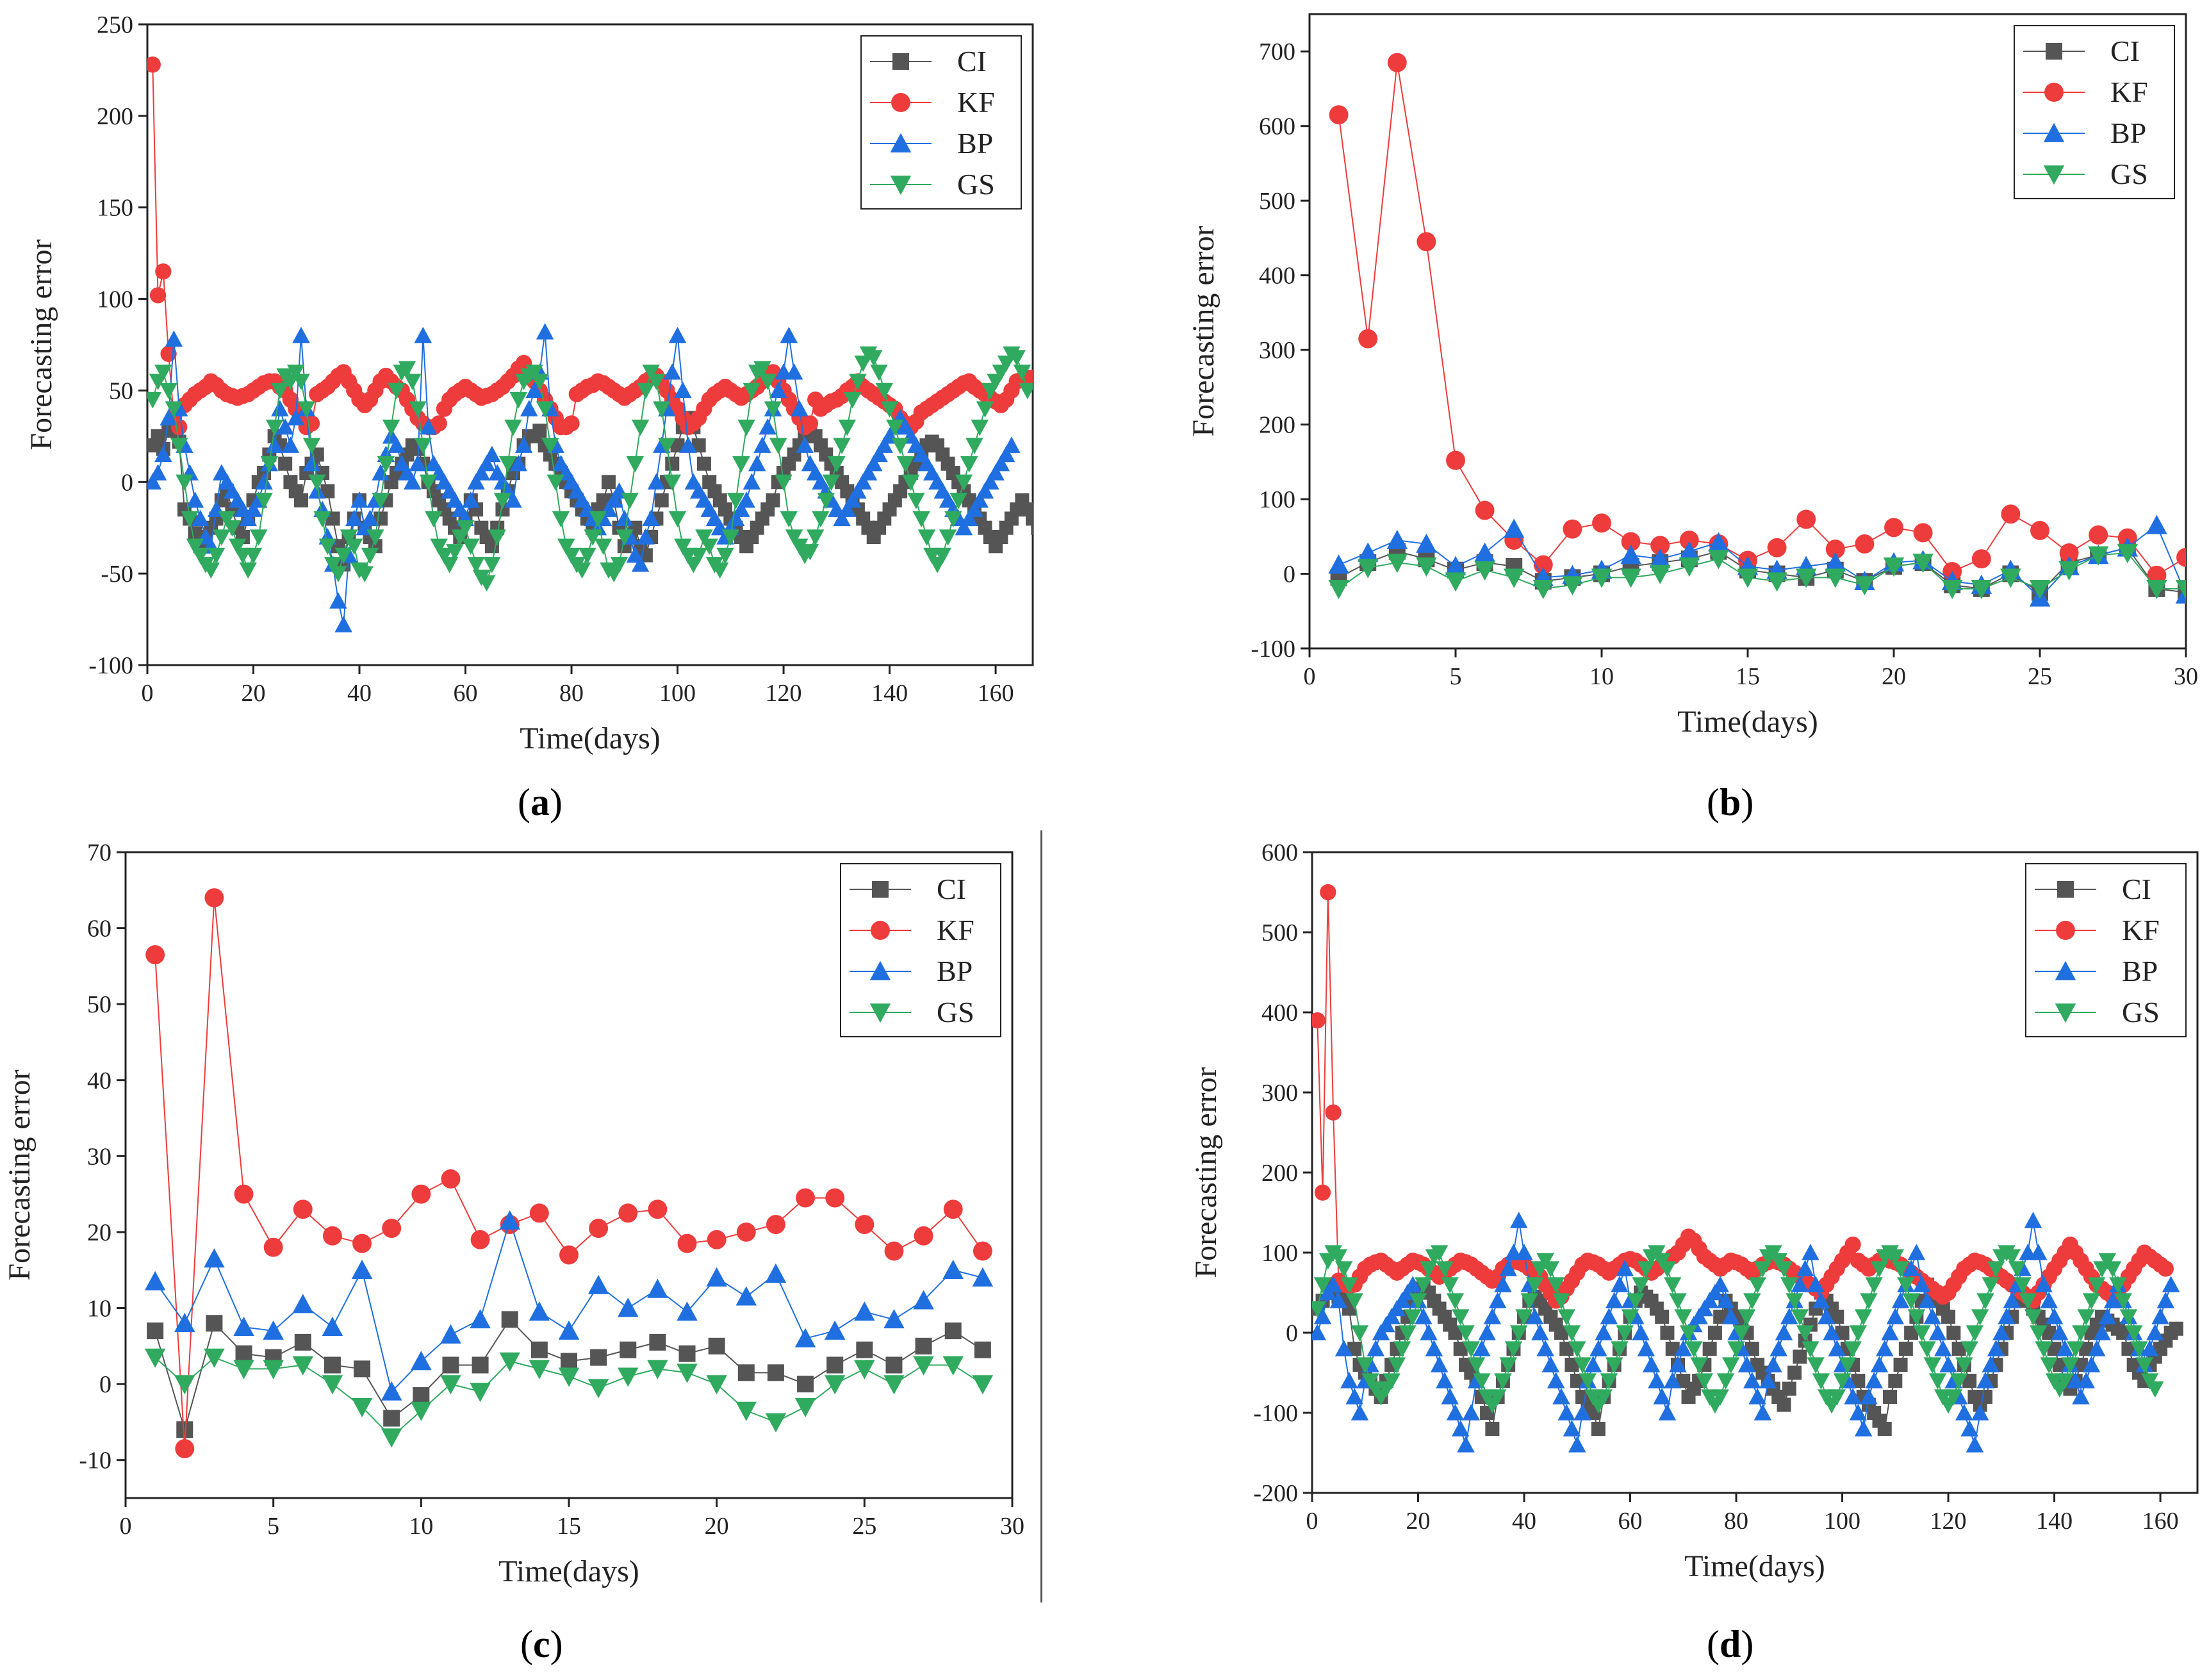  What do you see at coordinates (2094, 112) in the screenshot?
I see `legend: CI KF BP GS` at bounding box center [2094, 112].